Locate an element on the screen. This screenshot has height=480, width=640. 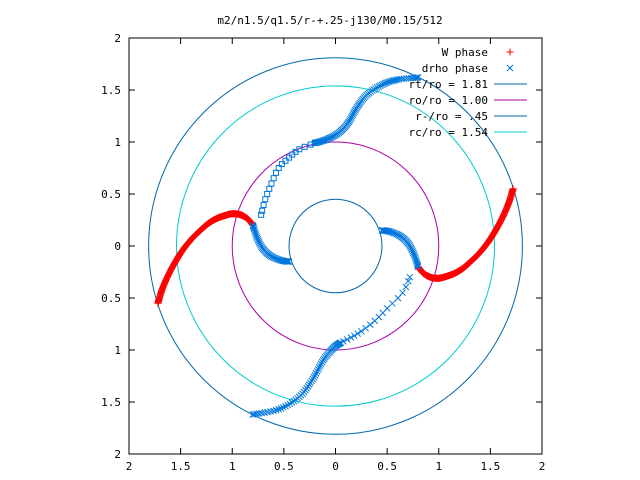
y-tick-label: 0 is located at coordinates (117, 246).